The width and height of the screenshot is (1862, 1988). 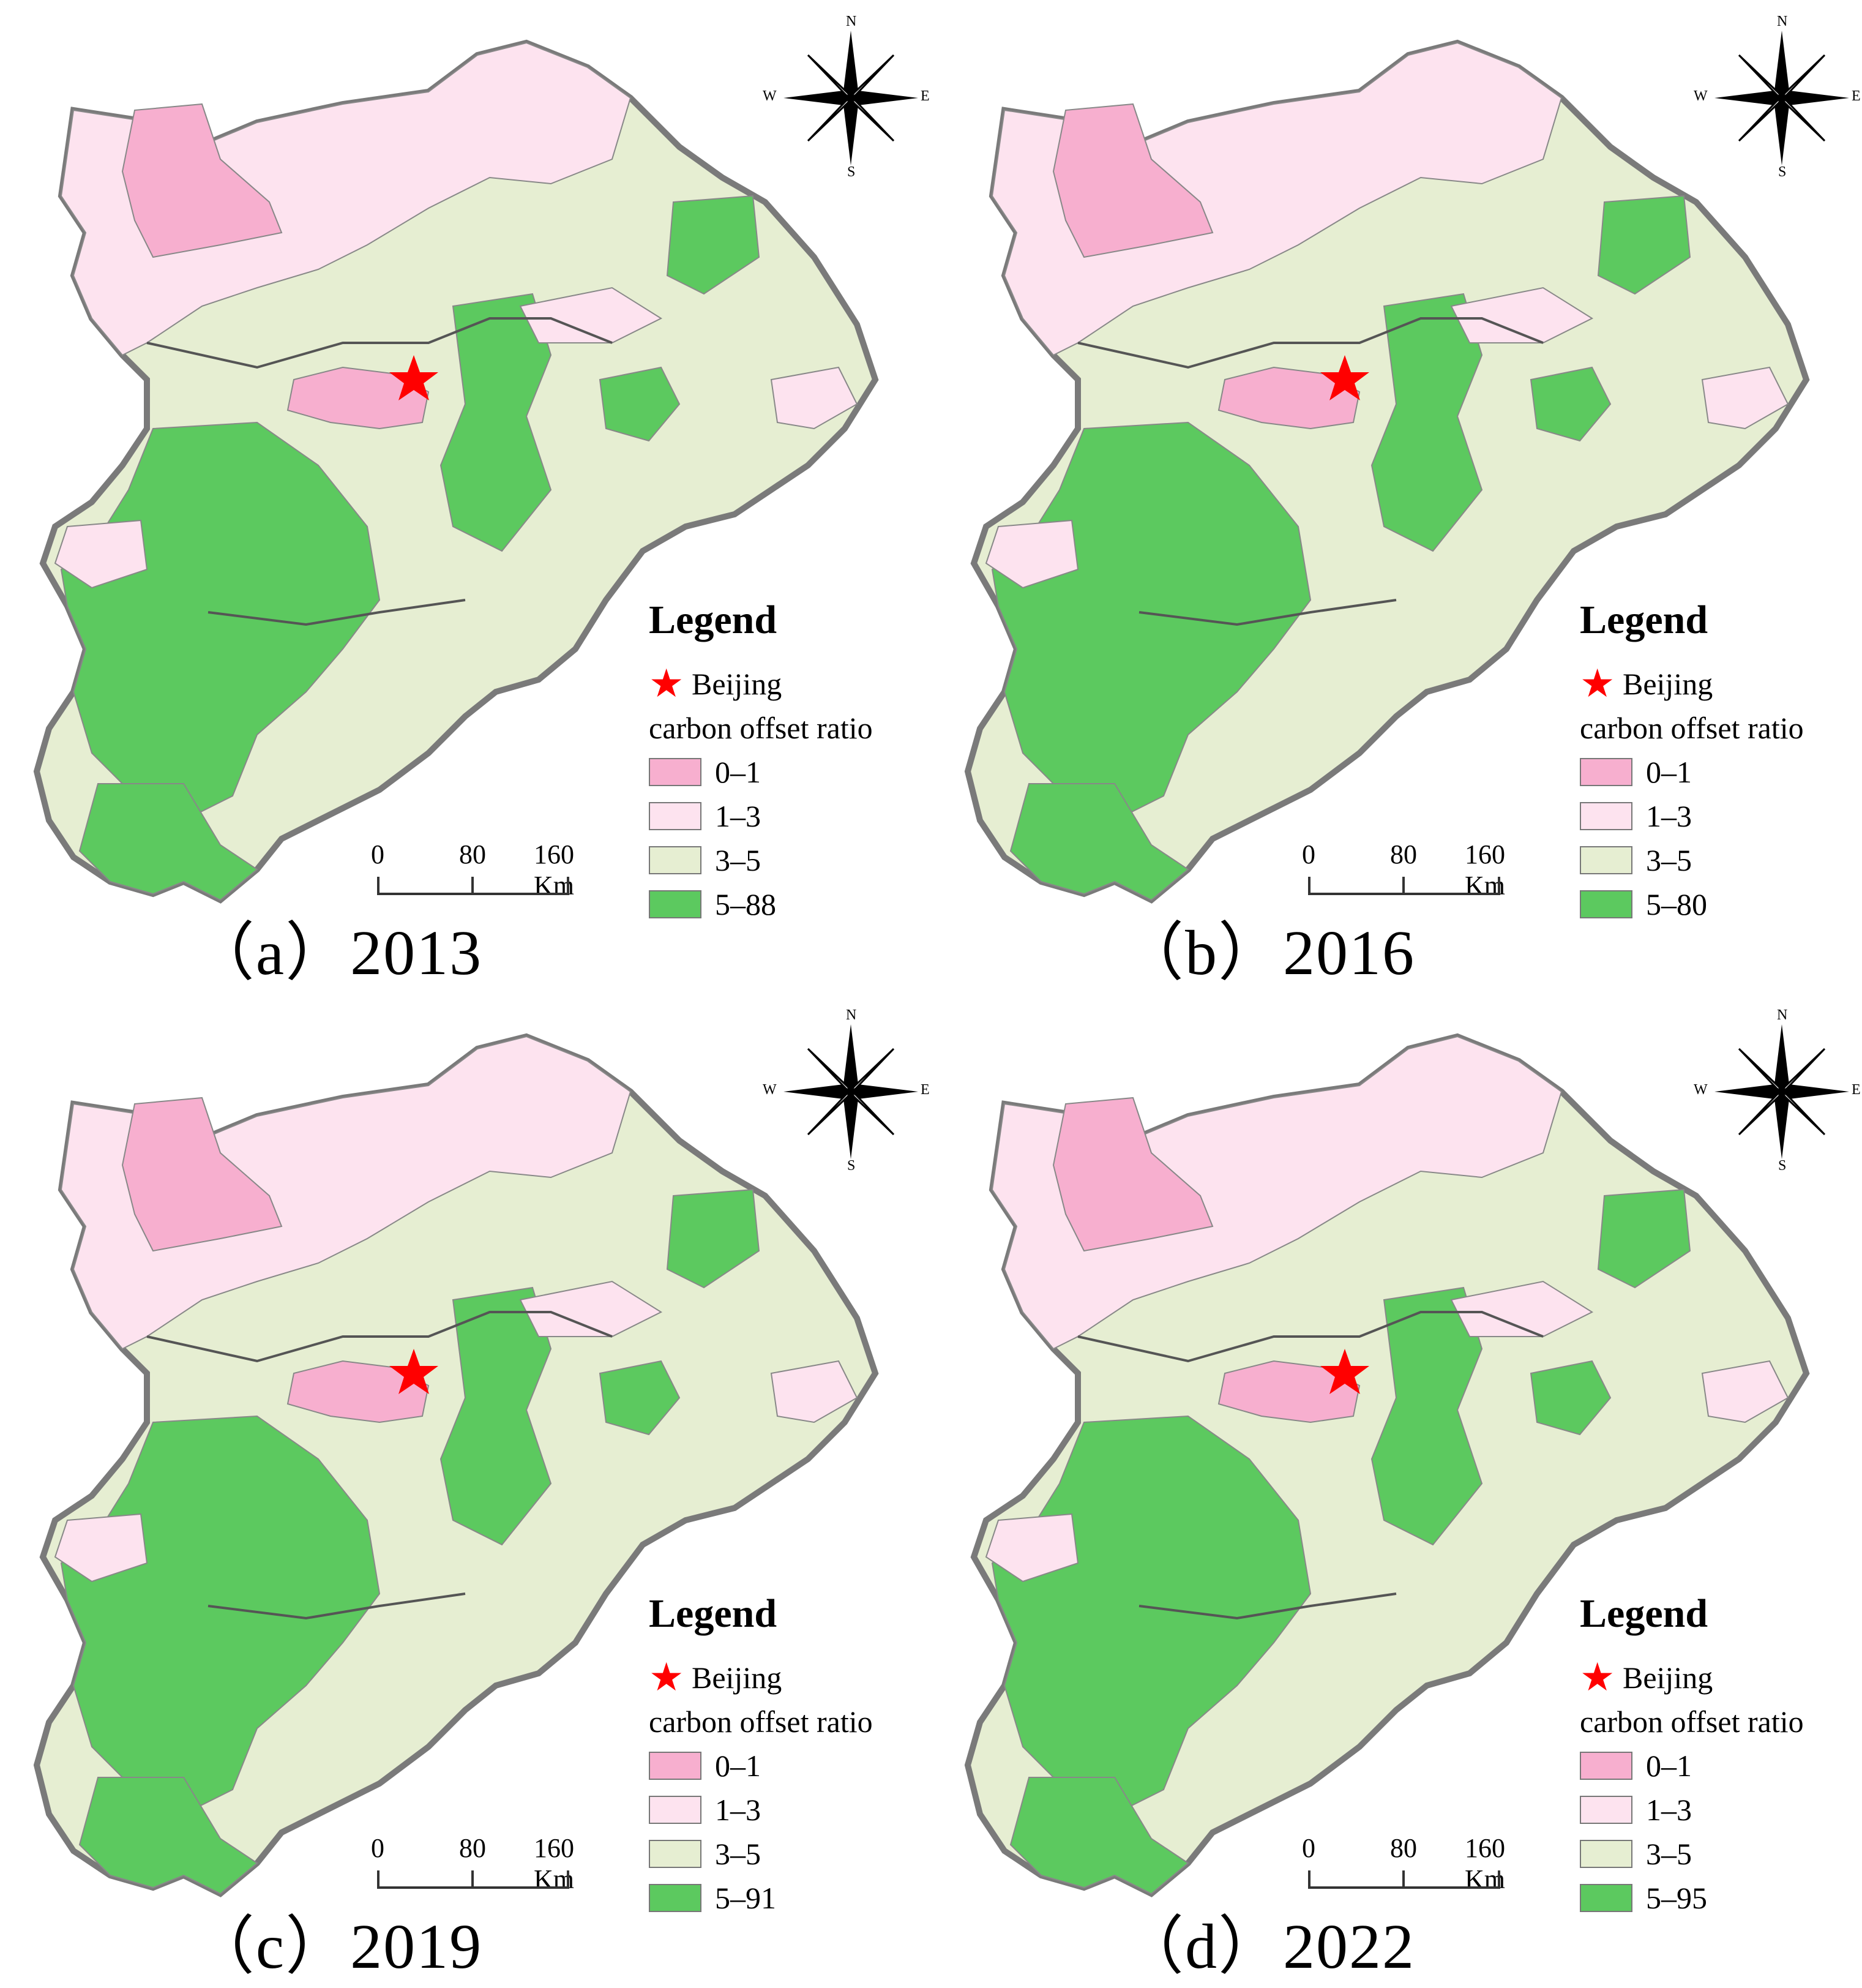 What do you see at coordinates (746, 1898) in the screenshot?
I see `legend-class-label: 5–91` at bounding box center [746, 1898].